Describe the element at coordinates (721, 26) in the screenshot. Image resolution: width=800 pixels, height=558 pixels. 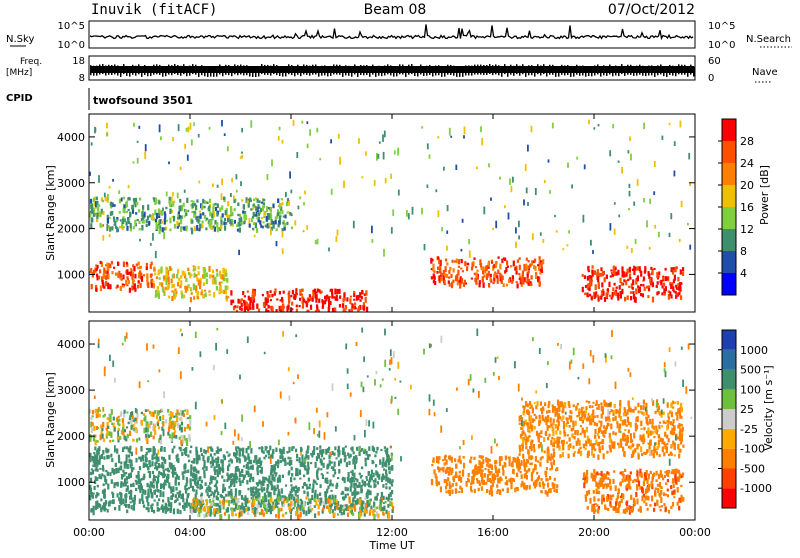
I see `sky-right-tick-top: 10^5` at that location.